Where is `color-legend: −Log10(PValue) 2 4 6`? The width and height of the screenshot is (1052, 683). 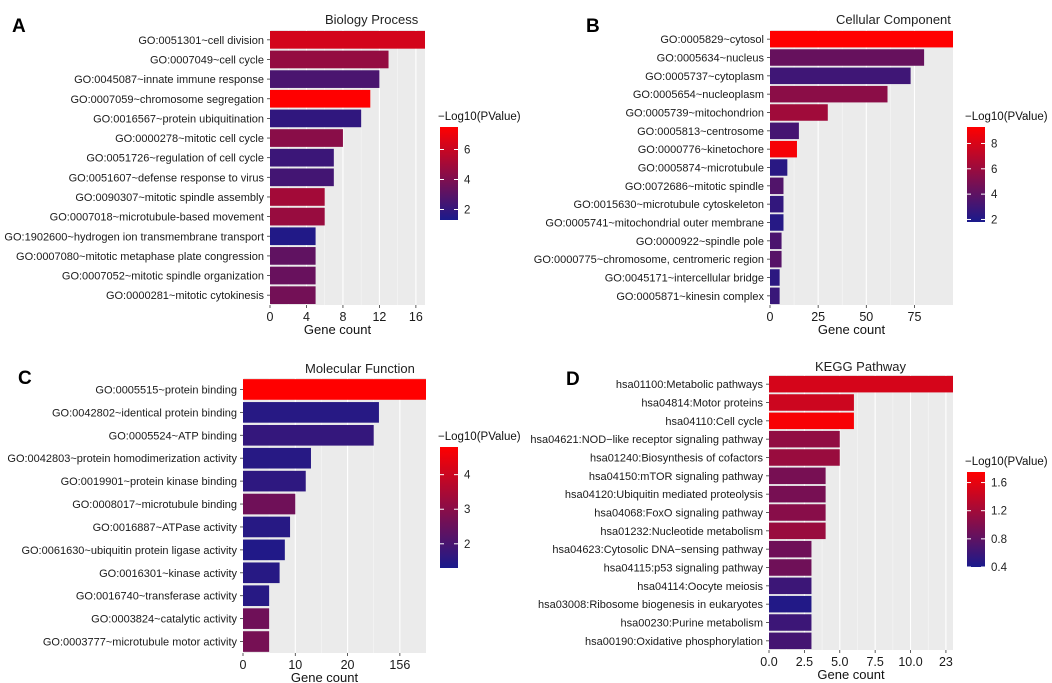
color-legend: −Log10(PValue) 2 4 6 is located at coordinates (479, 165).